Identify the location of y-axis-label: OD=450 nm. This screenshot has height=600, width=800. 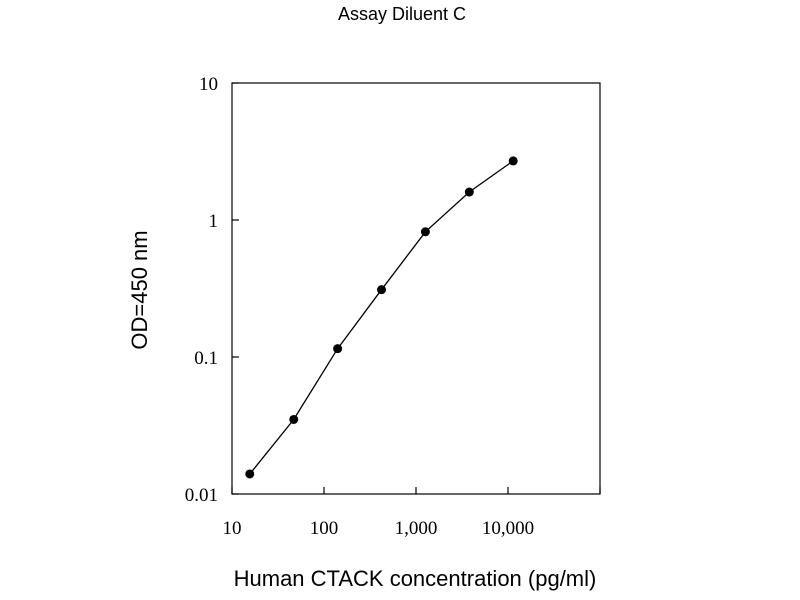
(139, 289).